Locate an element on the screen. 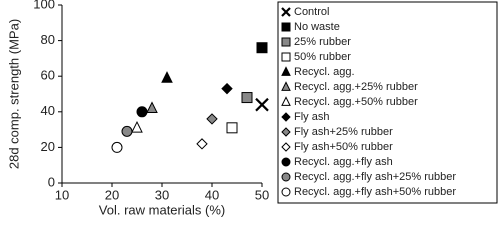 This screenshot has width=500, height=240. y-tick-label: 0 is located at coordinates (51, 181).